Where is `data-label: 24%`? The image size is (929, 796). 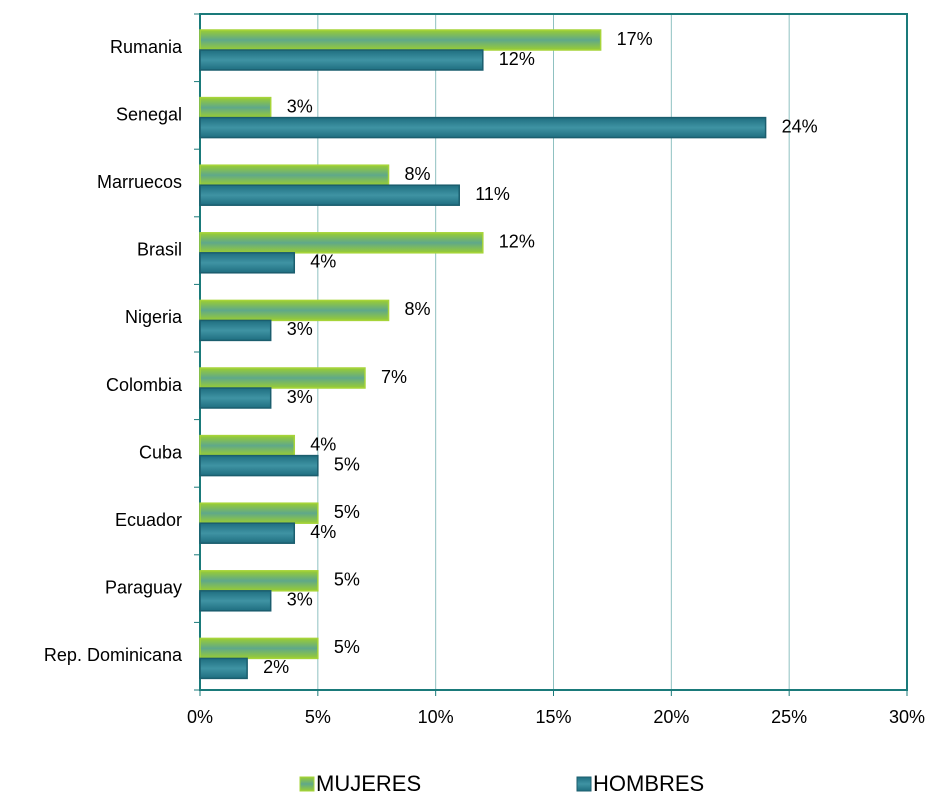
data-label: 24% is located at coordinates (800, 126).